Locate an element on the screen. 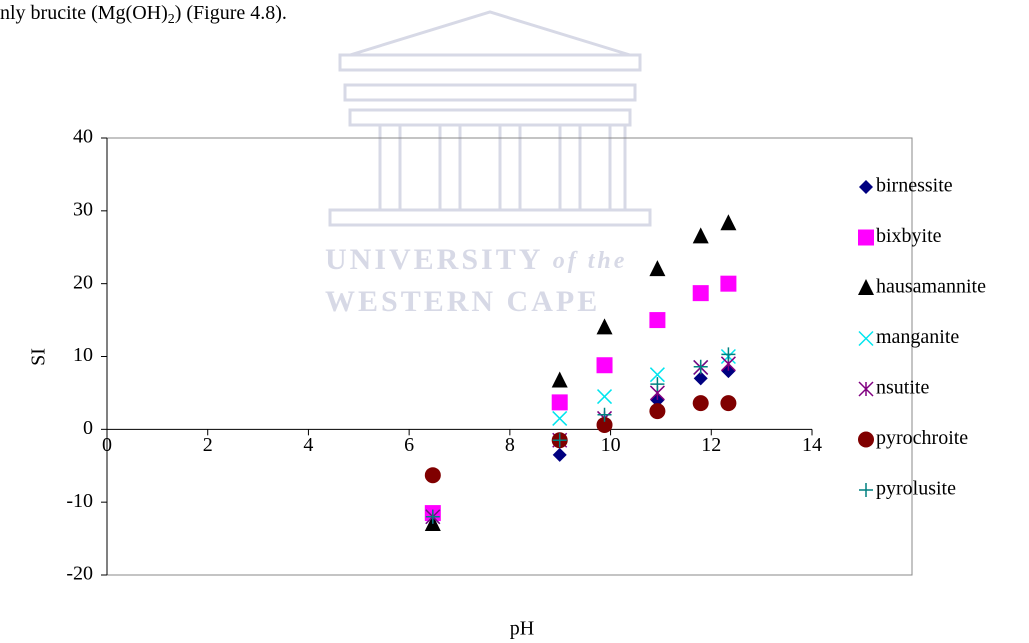  y-tick-label: -10 is located at coordinates (79, 501).